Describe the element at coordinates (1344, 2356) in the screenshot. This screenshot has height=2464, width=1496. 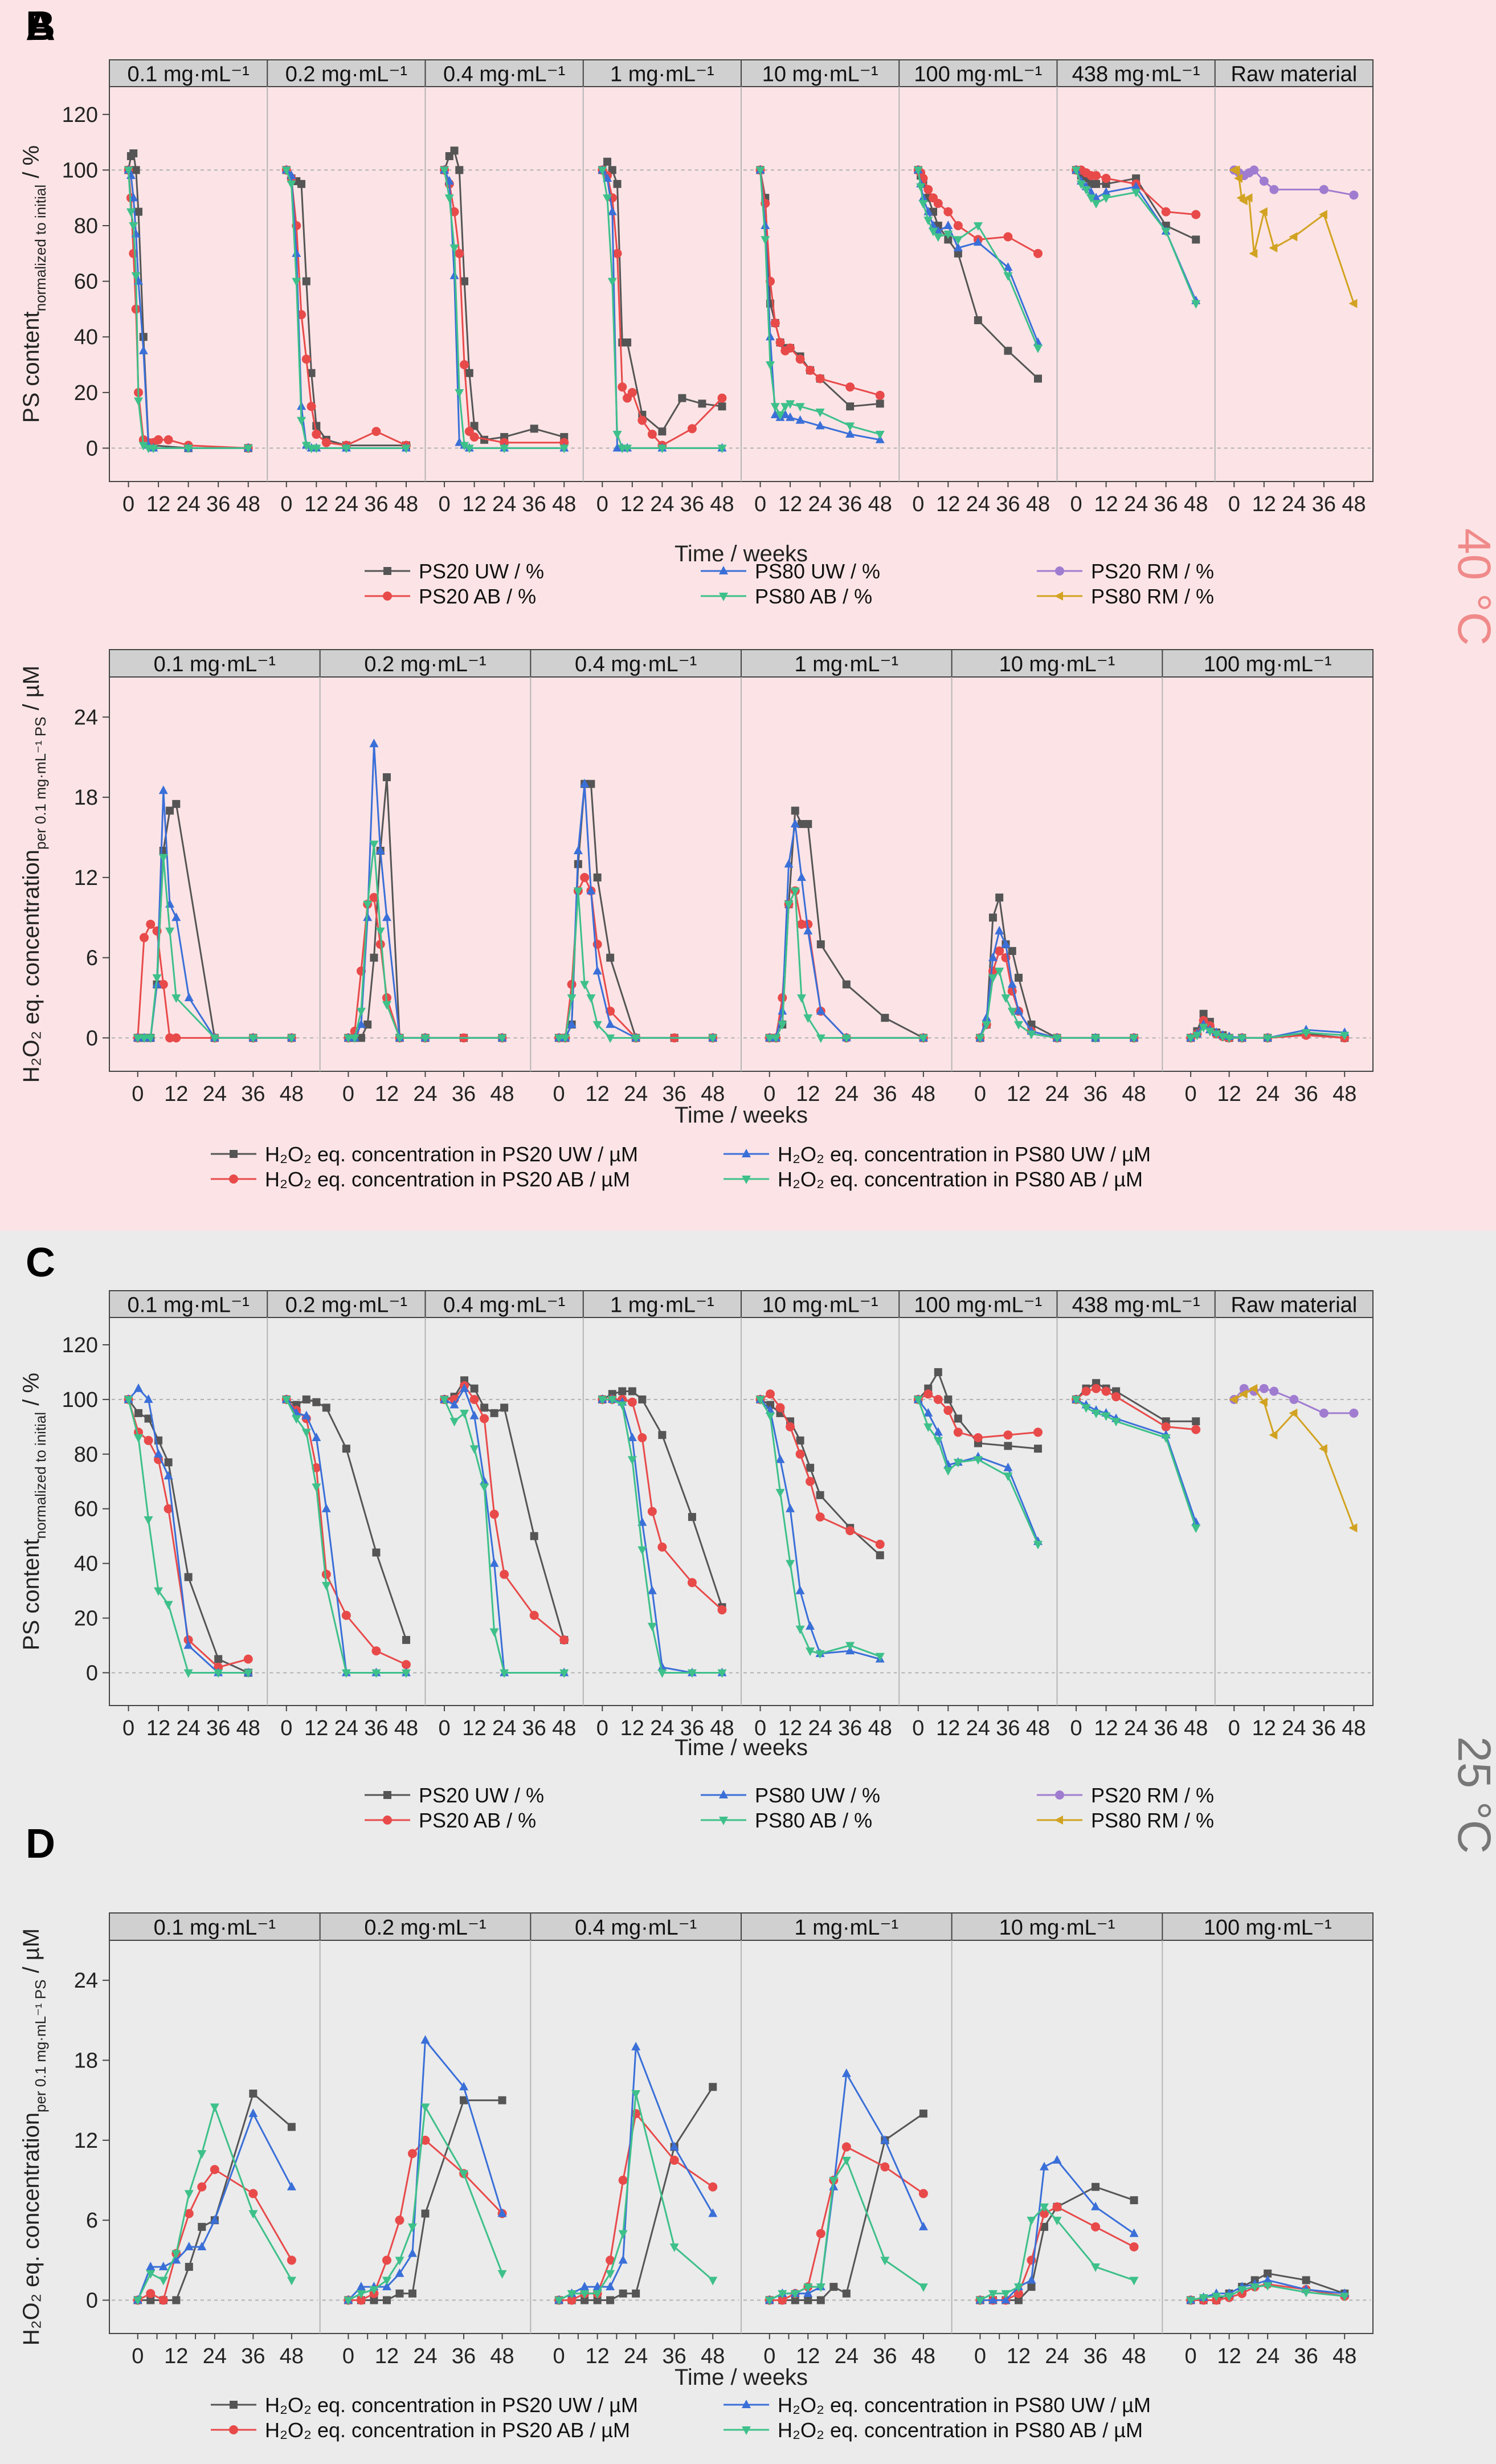
I see `x-tick-label: 48` at that location.